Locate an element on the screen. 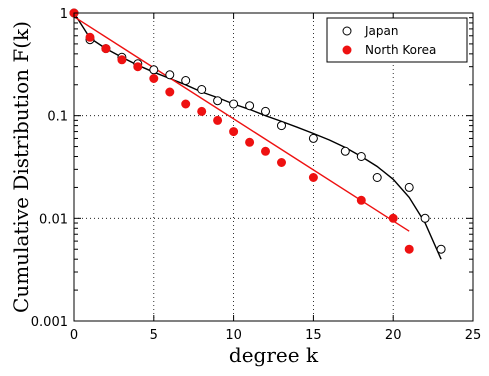 The width and height of the screenshot is (489, 376). x-tick-label: 15 is located at coordinates (313, 335).